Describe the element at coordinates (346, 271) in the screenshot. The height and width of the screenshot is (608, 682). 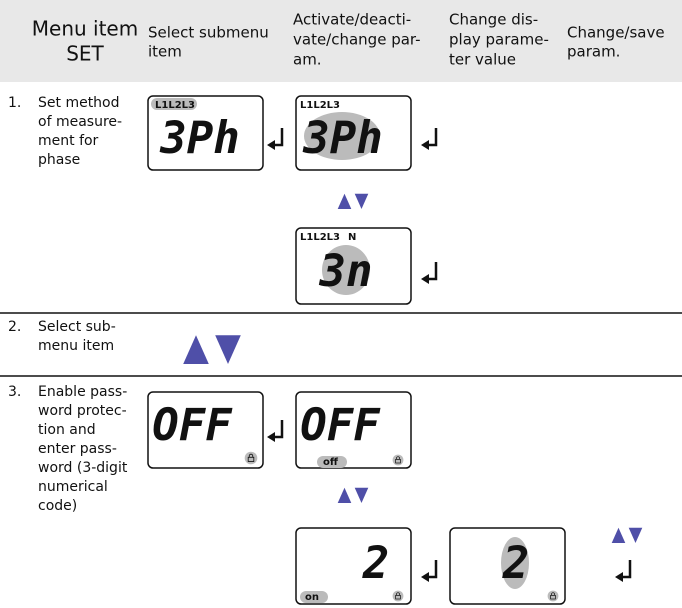
I see `lcd-value: 3n` at that location.